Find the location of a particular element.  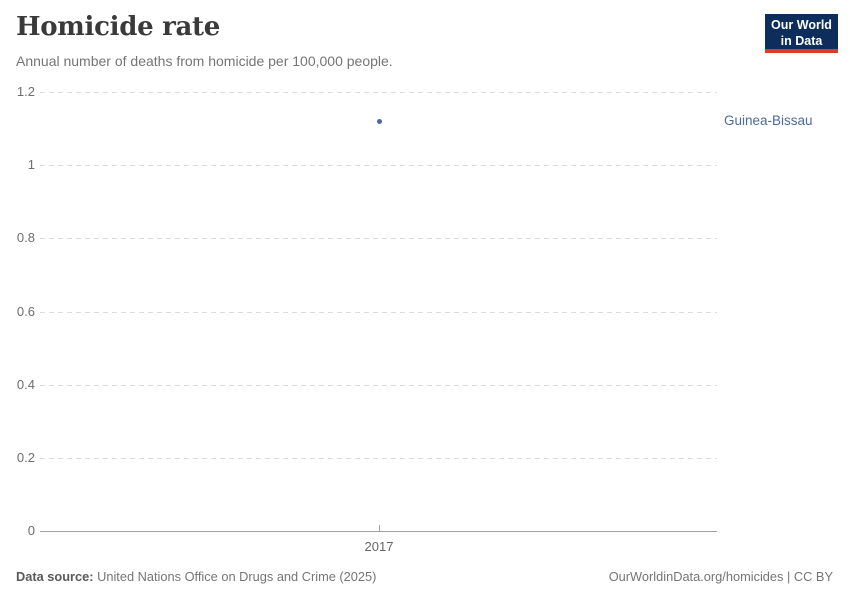

entity-label-guinea-bissau: Guinea-Bissau is located at coordinates (768, 121).